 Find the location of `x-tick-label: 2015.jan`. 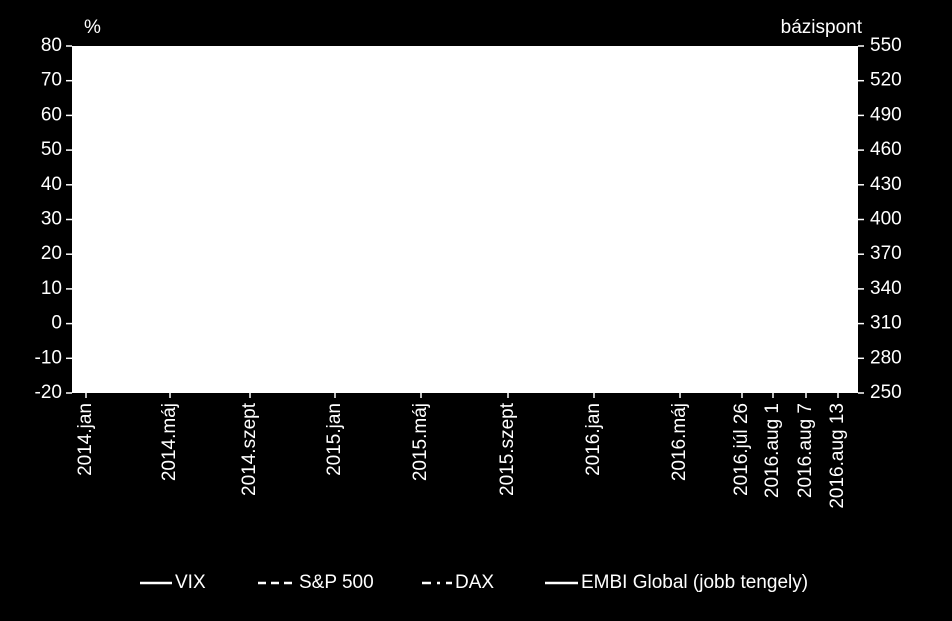

x-tick-label: 2015.jan is located at coordinates (334, 439).